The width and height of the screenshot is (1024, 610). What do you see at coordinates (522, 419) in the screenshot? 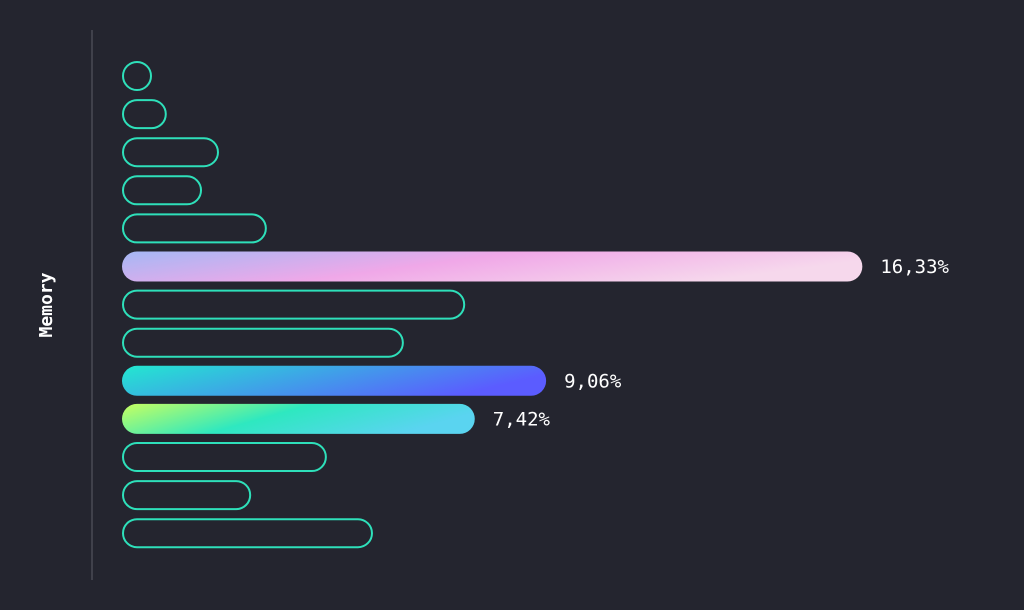
I see `value-label: 7,42%` at bounding box center [522, 419].